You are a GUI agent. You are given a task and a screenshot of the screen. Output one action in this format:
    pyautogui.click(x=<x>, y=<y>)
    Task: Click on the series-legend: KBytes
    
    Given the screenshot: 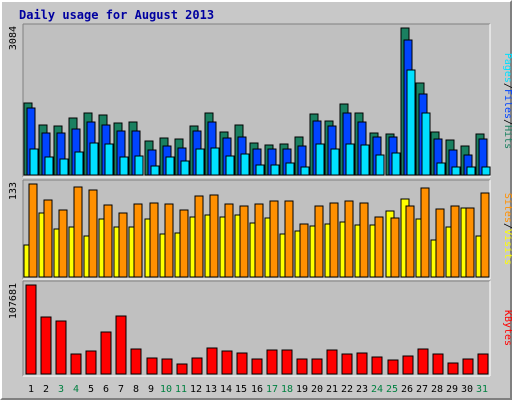 What is the action you would take?
    pyautogui.click(x=507, y=328)
    